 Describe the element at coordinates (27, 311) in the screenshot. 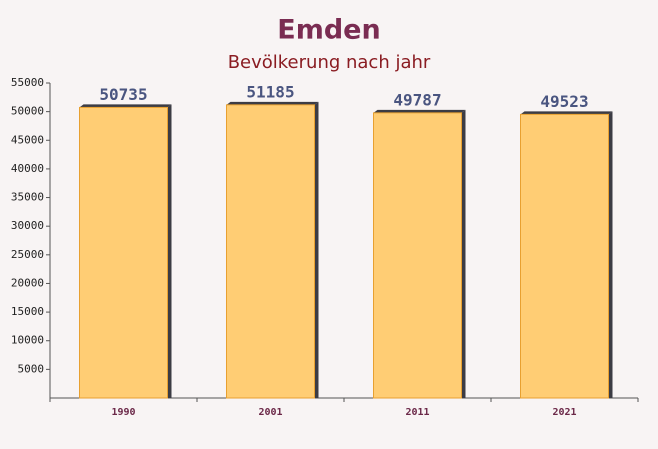

I see `y-tick-label: 15000` at that location.